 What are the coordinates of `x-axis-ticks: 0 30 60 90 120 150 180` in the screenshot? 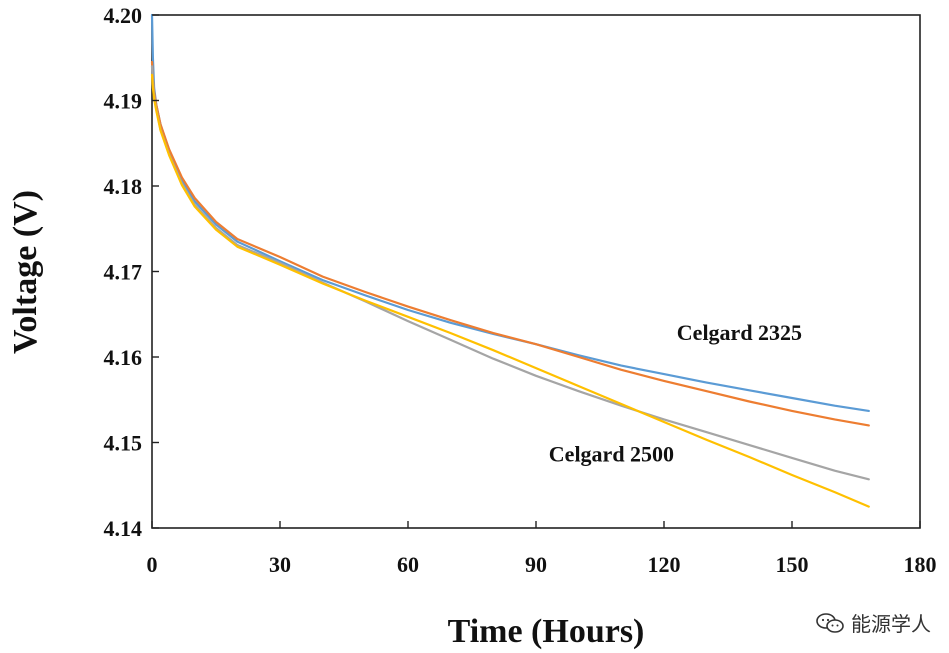 It's located at (542, 549).